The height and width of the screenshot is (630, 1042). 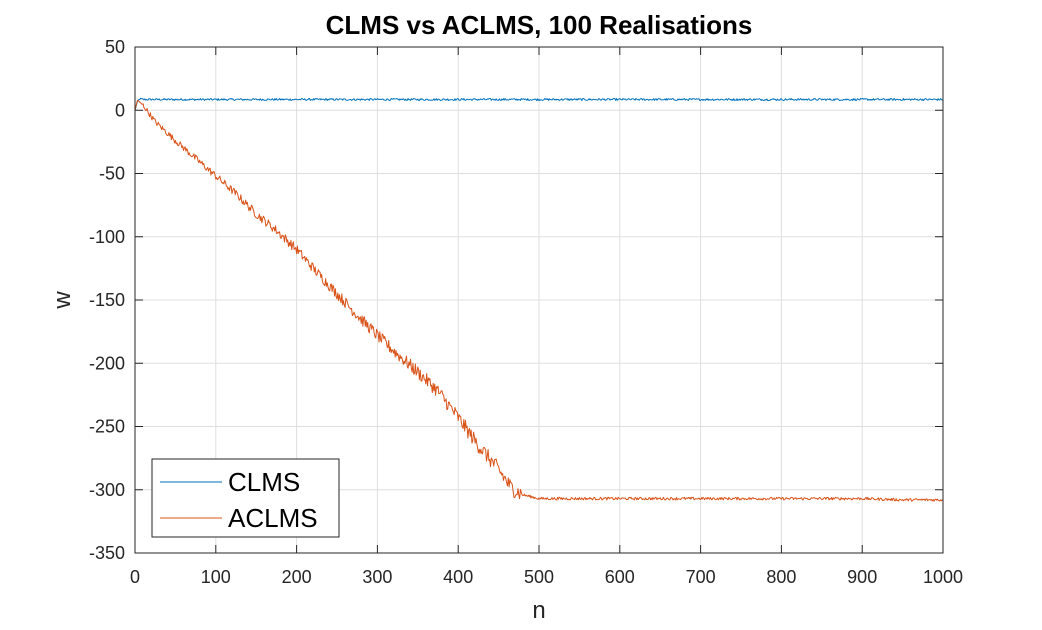 I want to click on x-tick-label: 500, so click(x=539, y=577).